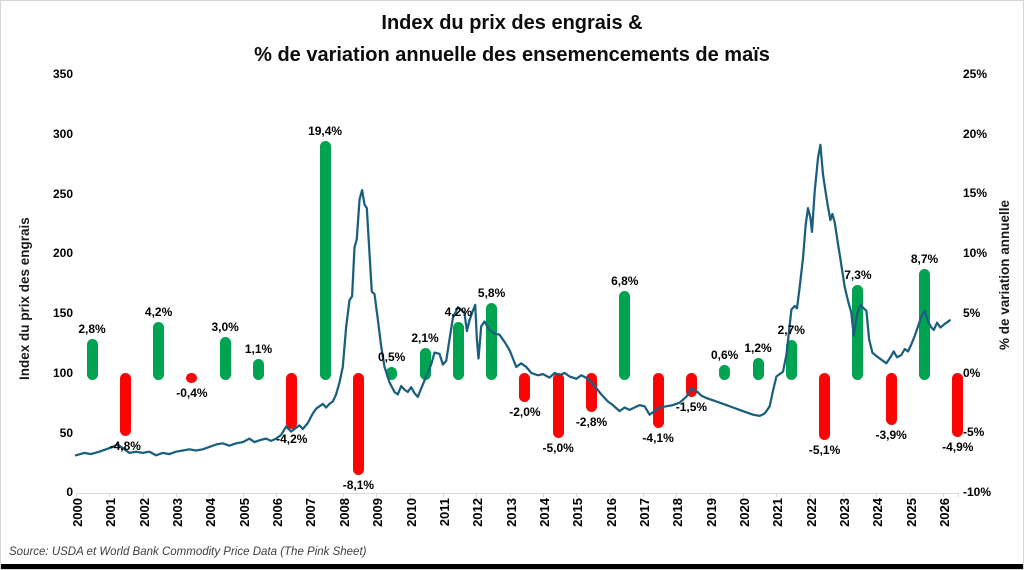 This screenshot has height=570, width=1024. What do you see at coordinates (392, 356) in the screenshot?
I see `bar-label-2009: 0,5%` at bounding box center [392, 356].